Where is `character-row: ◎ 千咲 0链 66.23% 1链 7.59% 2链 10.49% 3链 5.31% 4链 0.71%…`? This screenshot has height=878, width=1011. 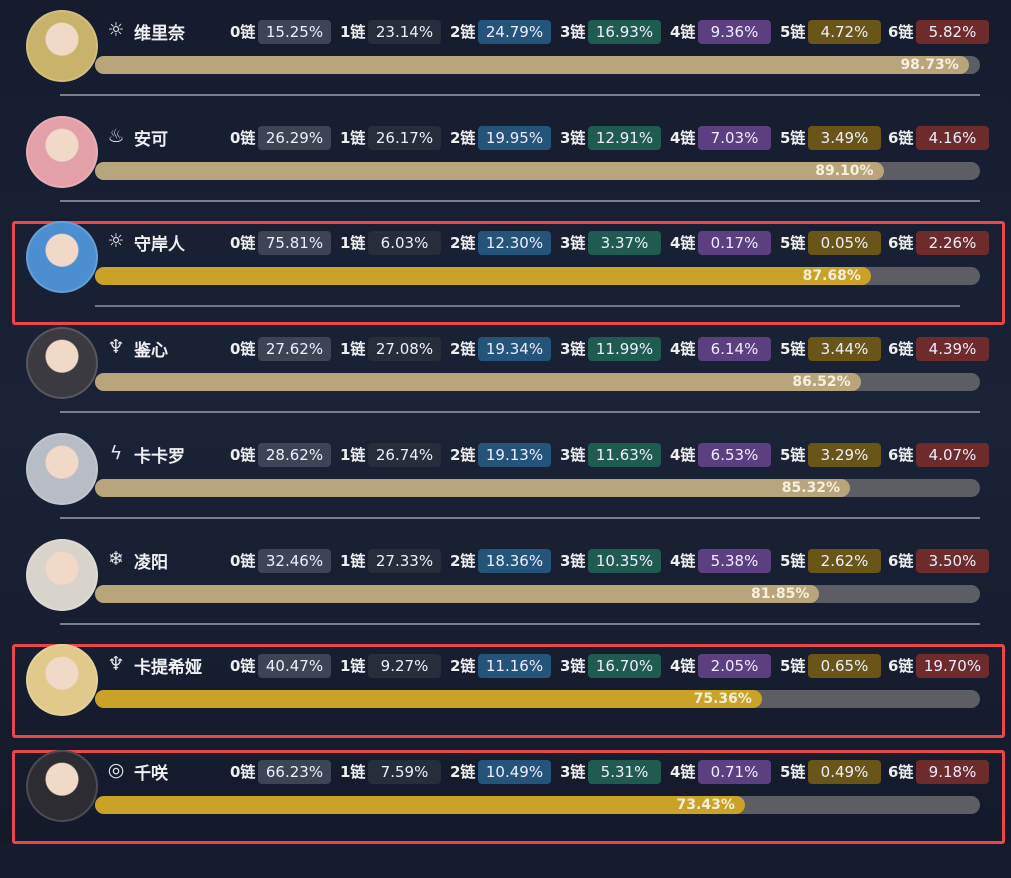 character-row: ◎ 千咲 0链 66.23% 1链 7.59% 2链 10.49% 3链 5.31% 4链 0.71%… is located at coordinates (505, 814).